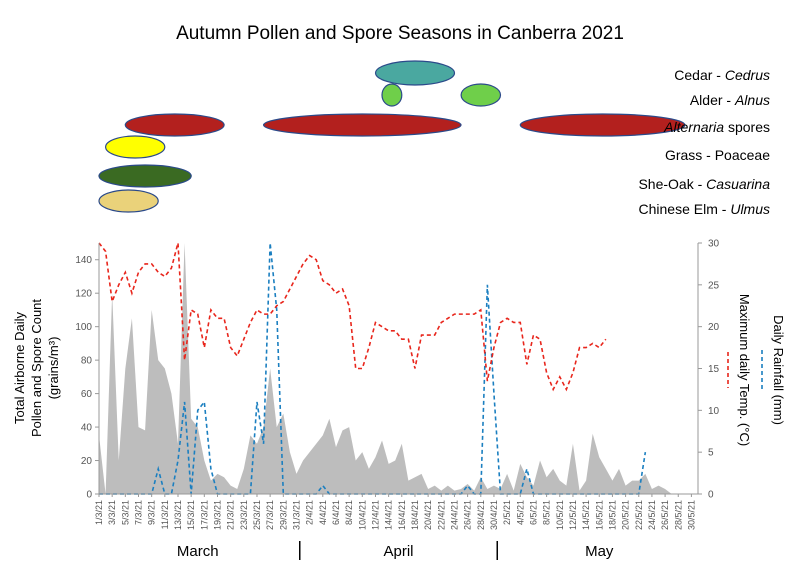 This screenshot has width=800, height=568. What do you see at coordinates (626, 515) in the screenshot?
I see `x-tick-label: 20/5/21` at bounding box center [626, 515].